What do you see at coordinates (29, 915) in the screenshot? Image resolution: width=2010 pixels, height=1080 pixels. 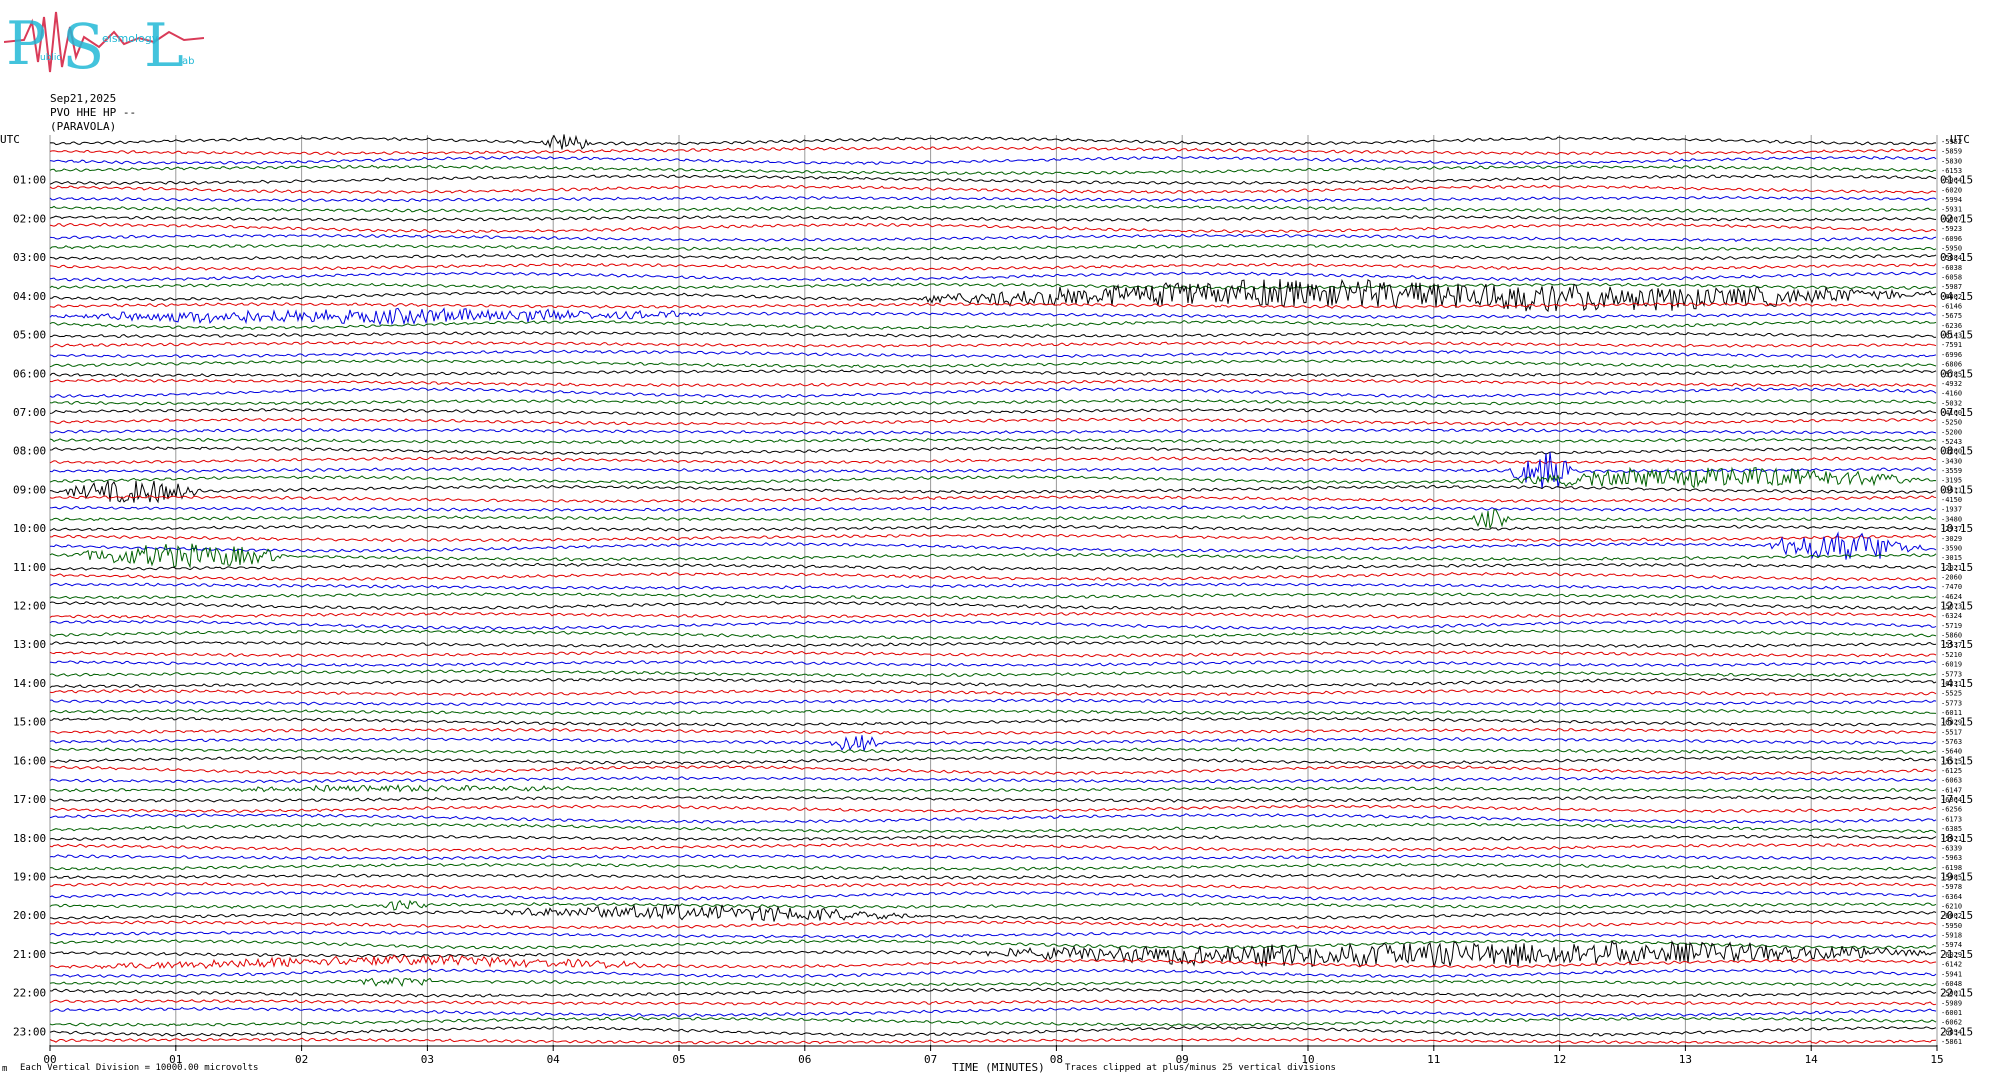 I see `left-hour-label: 20:00` at bounding box center [29, 915].